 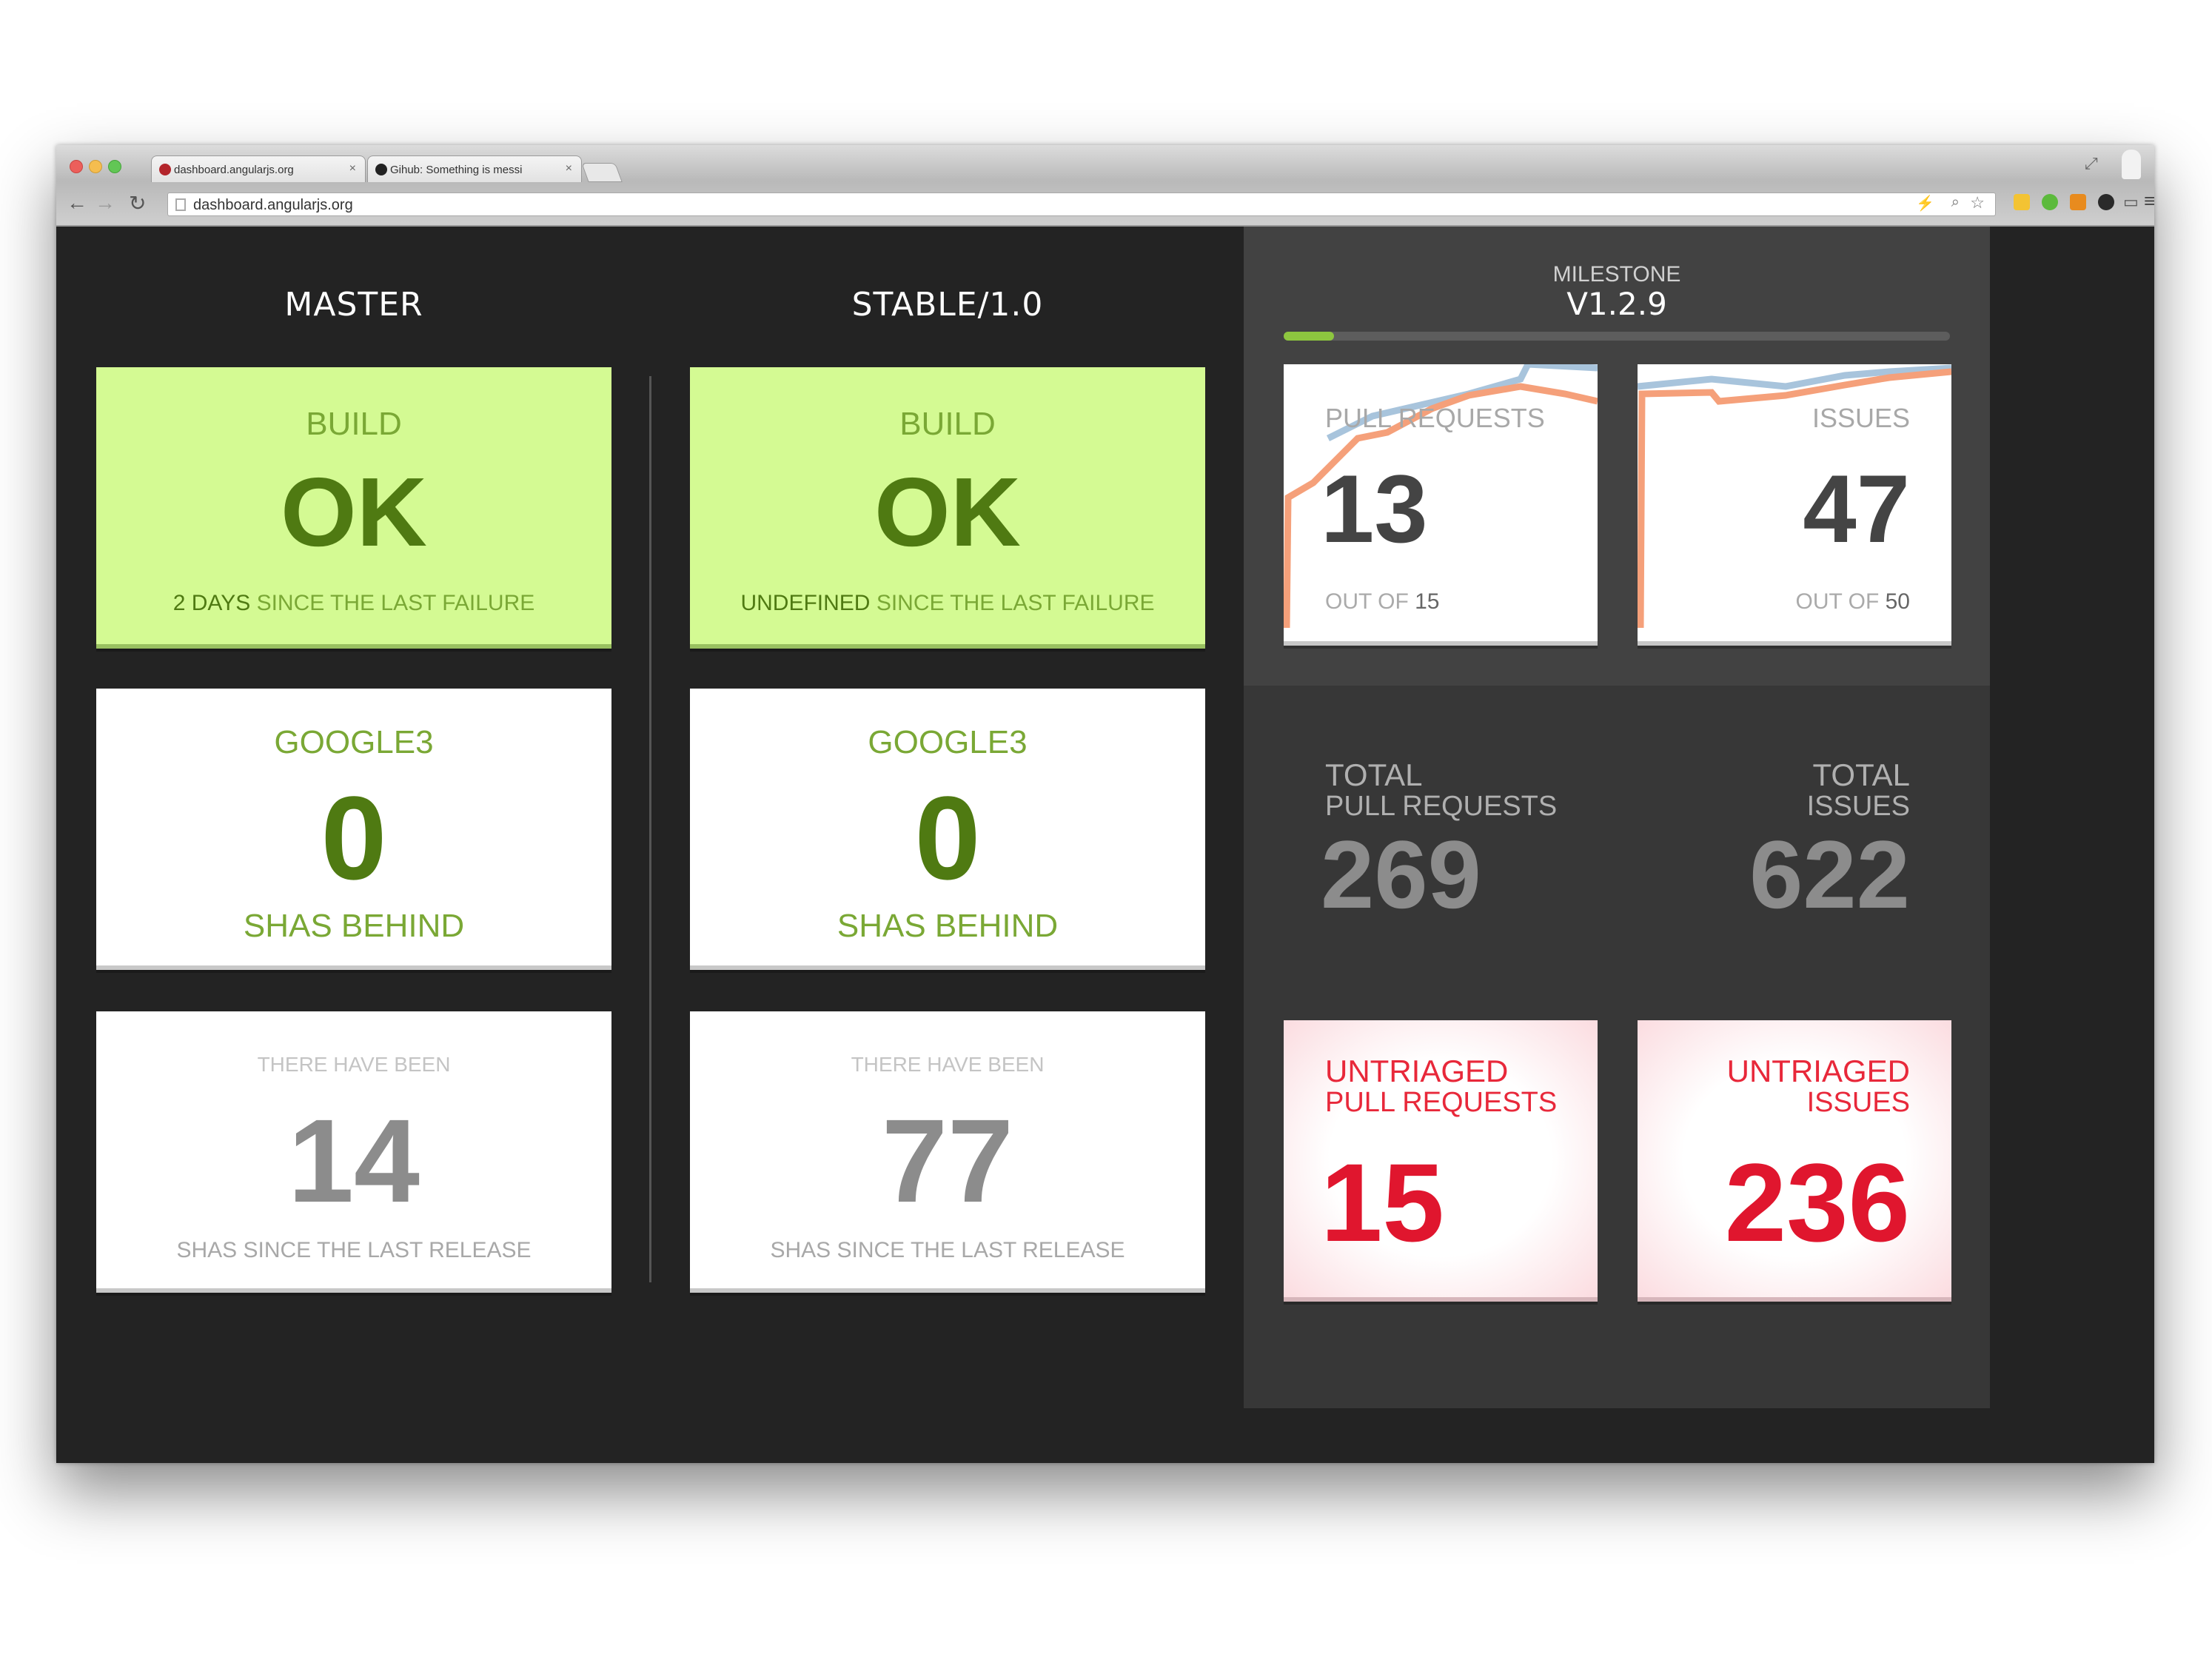 What do you see at coordinates (1441, 790) in the screenshot?
I see `total-pull-requests-label: TOTAL PULL REQUESTS` at bounding box center [1441, 790].